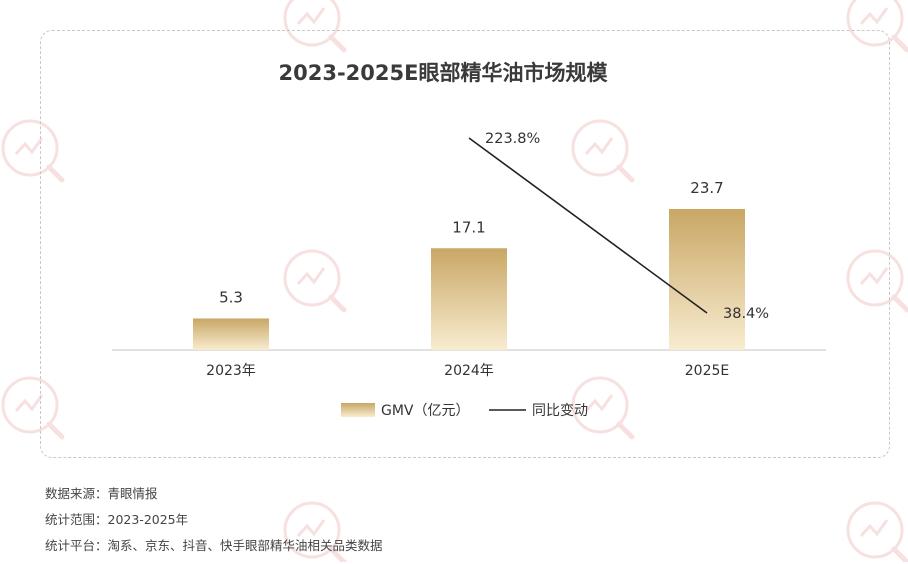  What do you see at coordinates (468, 227) in the screenshot?
I see `bar-value-label-1: 17.1` at bounding box center [468, 227].